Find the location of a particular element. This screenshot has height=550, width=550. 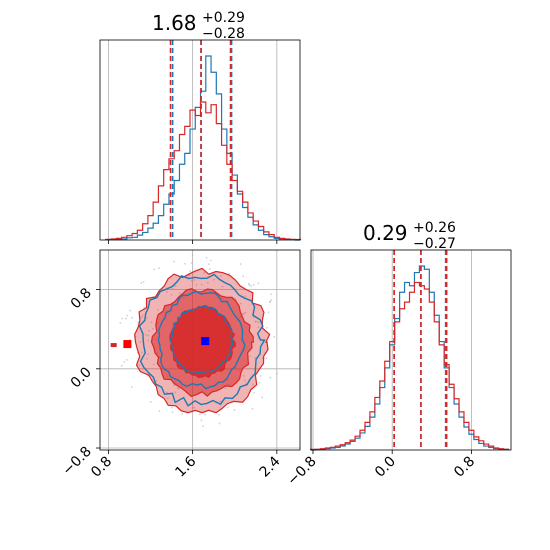

hist-y-xtick-label: 0.8 is located at coordinates (464, 467).